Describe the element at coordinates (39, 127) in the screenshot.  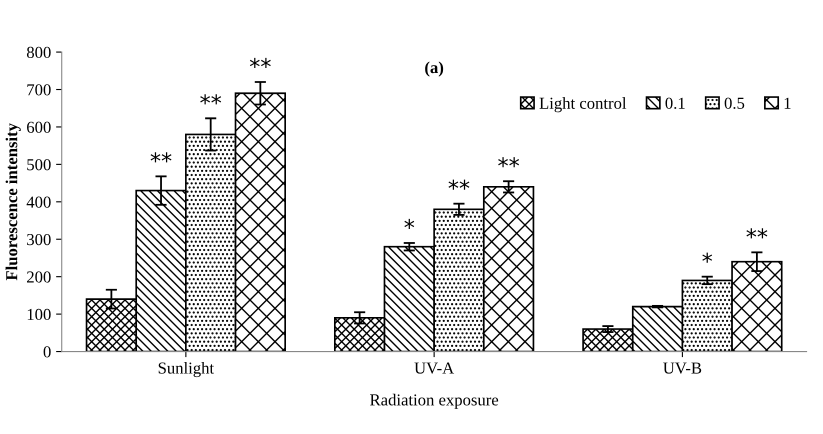
I see `y-tick-label: 600` at that location.